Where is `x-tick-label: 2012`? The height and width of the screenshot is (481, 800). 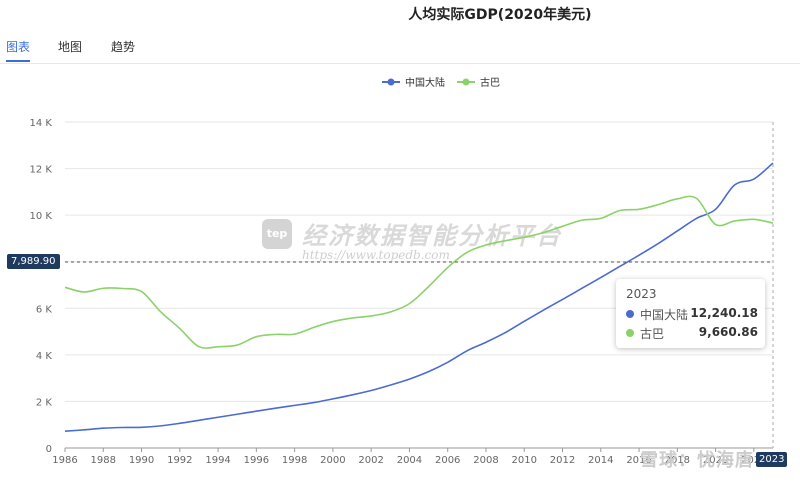
x-tick-label: 2012 is located at coordinates (562, 460).